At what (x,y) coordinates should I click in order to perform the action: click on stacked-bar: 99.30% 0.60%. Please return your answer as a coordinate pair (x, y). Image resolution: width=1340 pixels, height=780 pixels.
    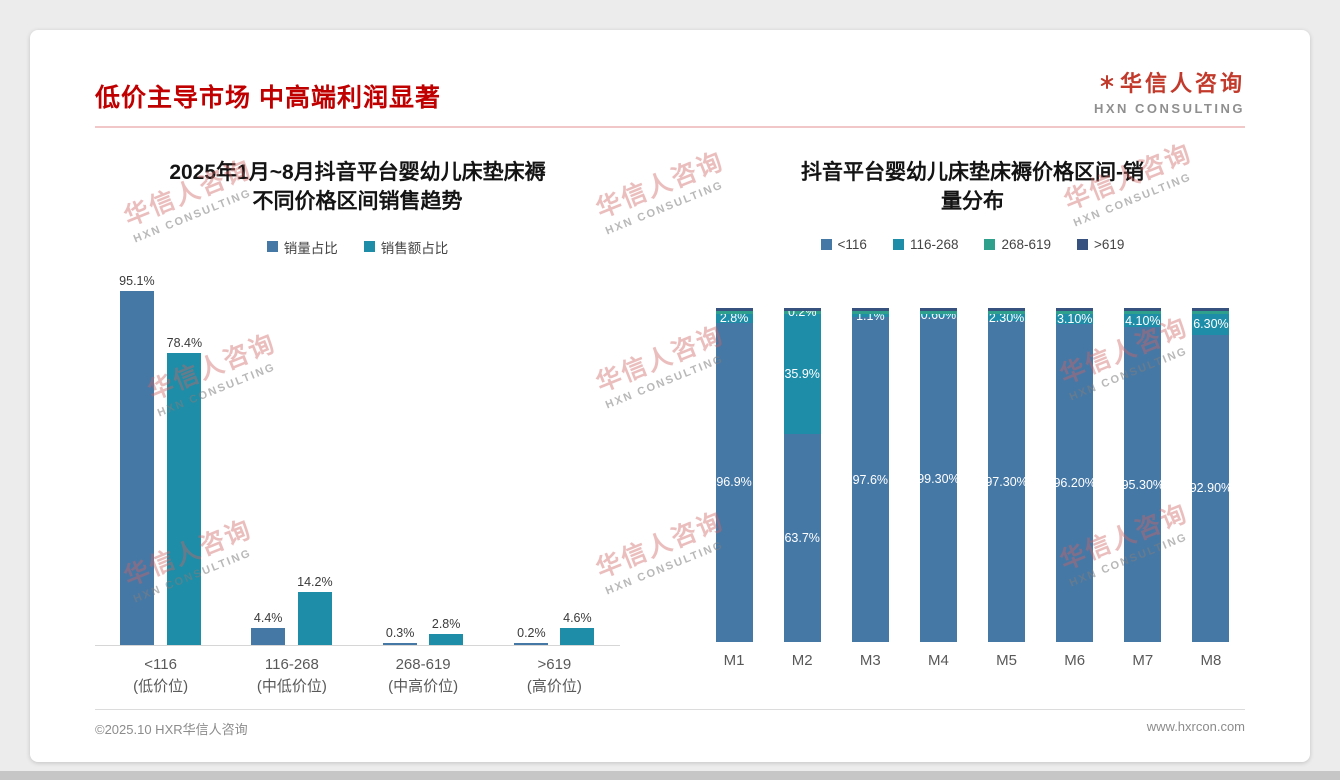
    Looking at the image, I should click on (938, 474).